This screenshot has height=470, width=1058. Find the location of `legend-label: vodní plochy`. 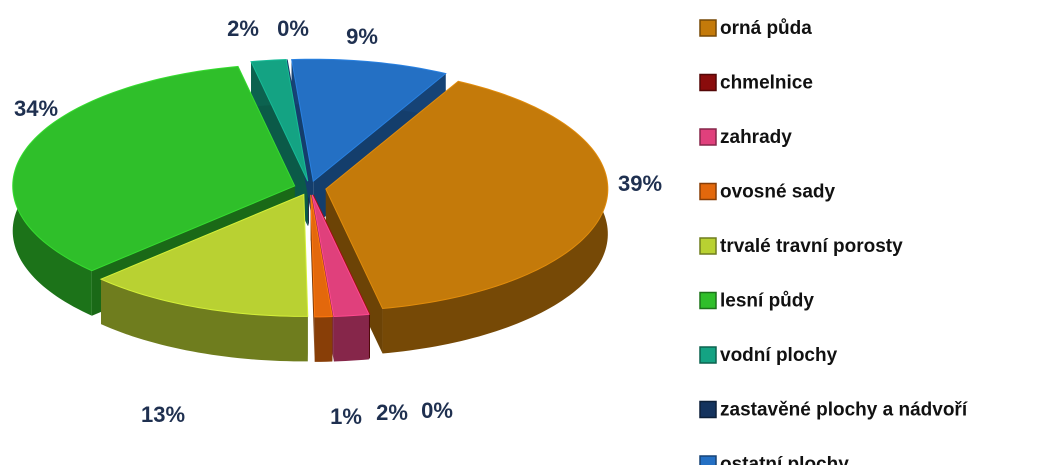

legend-label: vodní plochy is located at coordinates (779, 355).